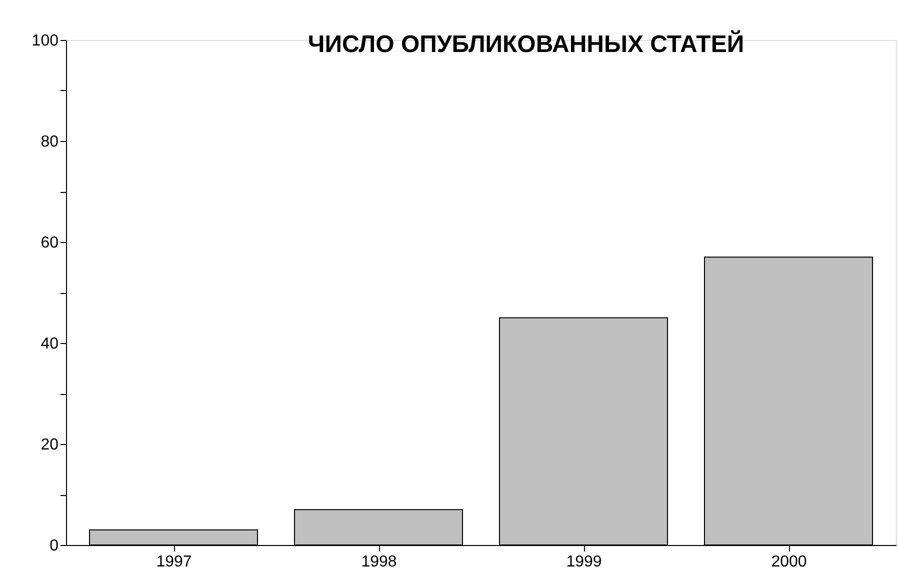 The width and height of the screenshot is (898, 585). What do you see at coordinates (789, 562) in the screenshot?
I see `x-tick-label: 2000` at bounding box center [789, 562].